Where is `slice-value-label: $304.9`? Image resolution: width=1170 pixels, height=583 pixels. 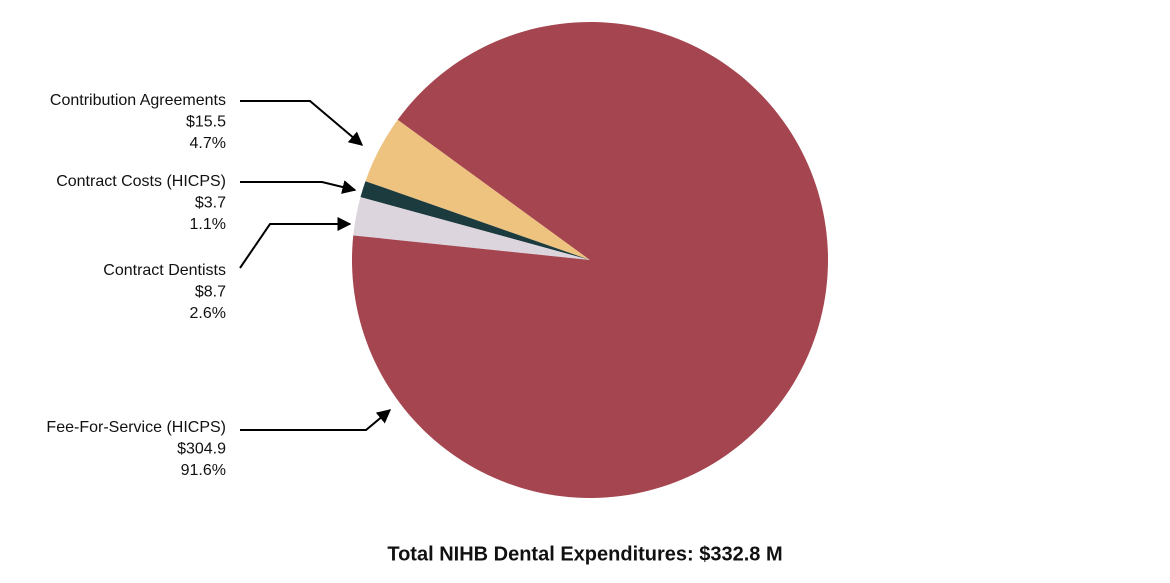 slice-value-label: $304.9 is located at coordinates (201, 449).